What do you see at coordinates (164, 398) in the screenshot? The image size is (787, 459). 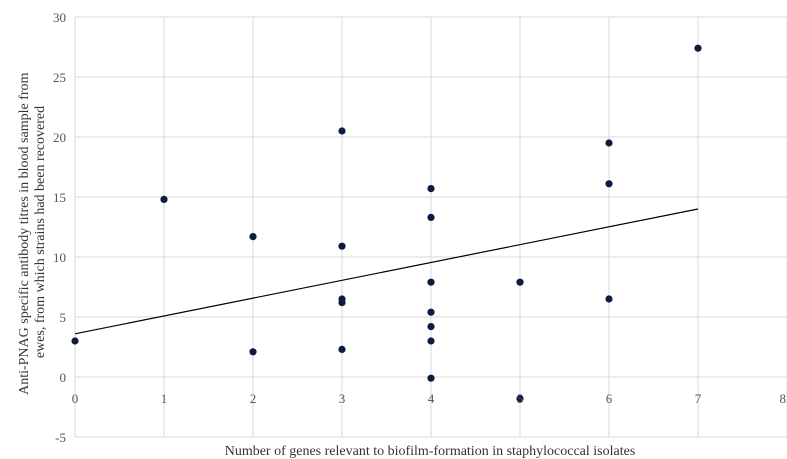 I see `x-tick-label: 1` at bounding box center [164, 398].